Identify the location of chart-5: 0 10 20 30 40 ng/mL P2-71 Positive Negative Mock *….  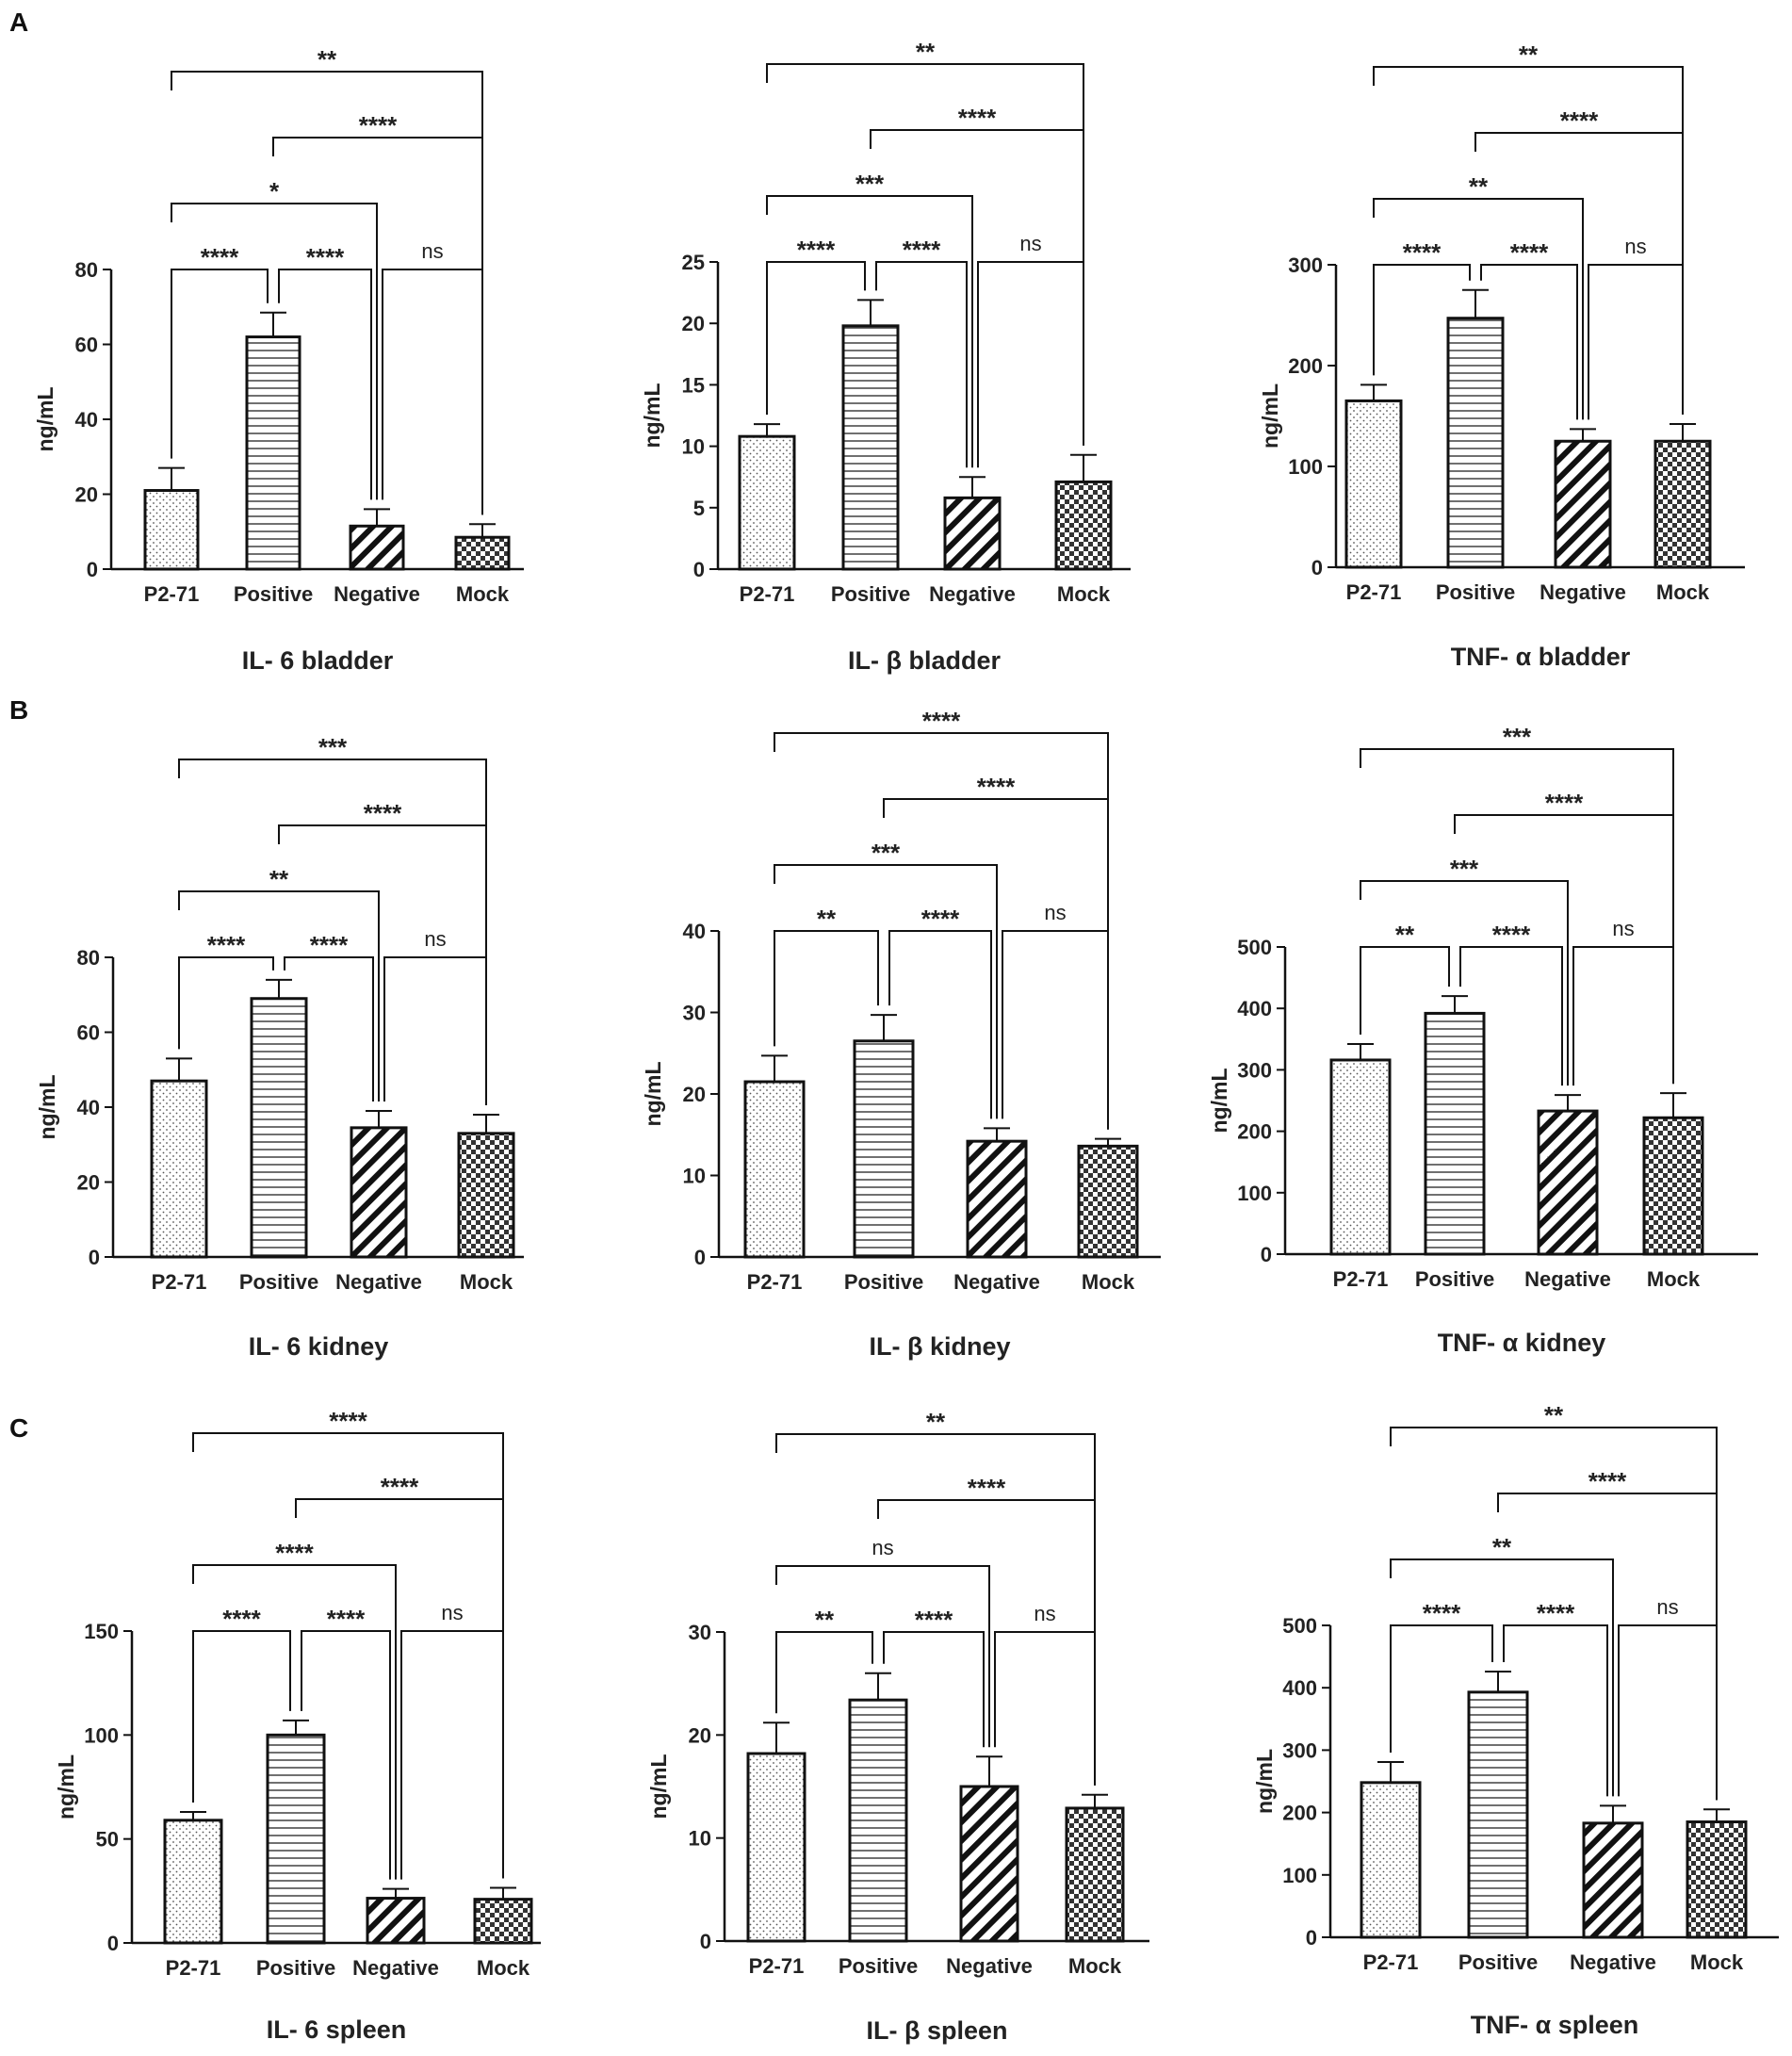
(901, 1034).